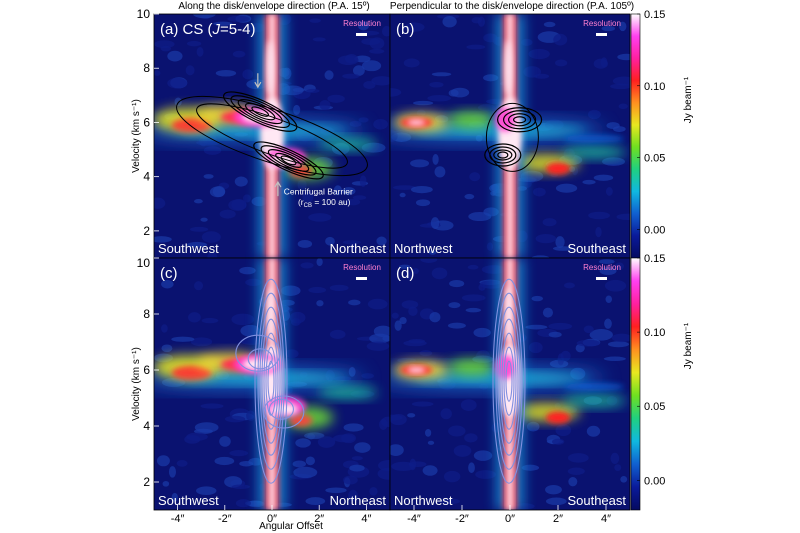  What do you see at coordinates (635, 384) in the screenshot?
I see `colorbar-bottom` at bounding box center [635, 384].